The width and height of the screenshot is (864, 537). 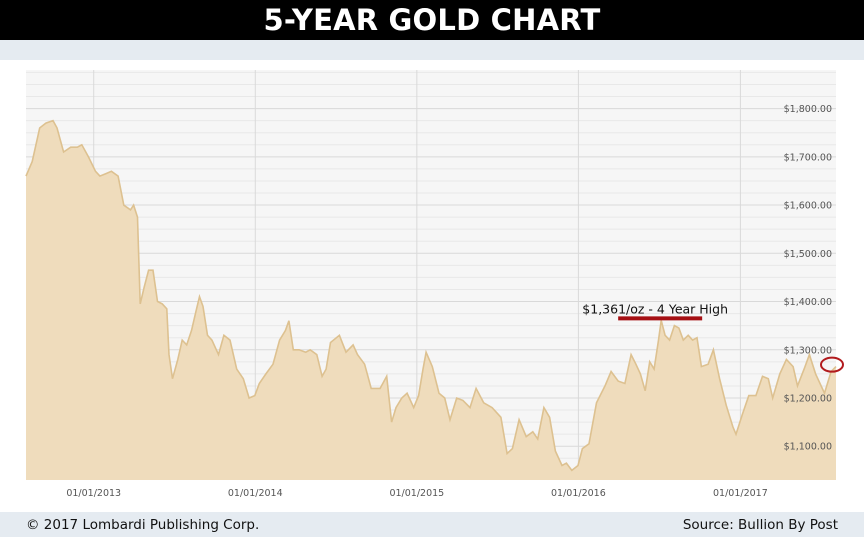 What do you see at coordinates (808, 399) in the screenshot?
I see `y-tick-label: $1,200.00` at bounding box center [808, 399].